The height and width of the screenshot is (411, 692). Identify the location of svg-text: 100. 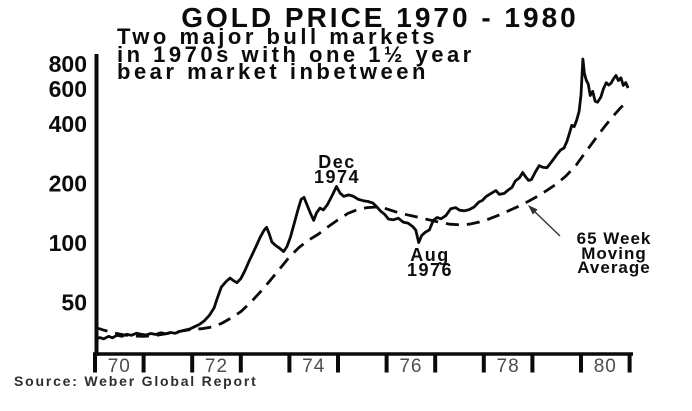
(68, 243).